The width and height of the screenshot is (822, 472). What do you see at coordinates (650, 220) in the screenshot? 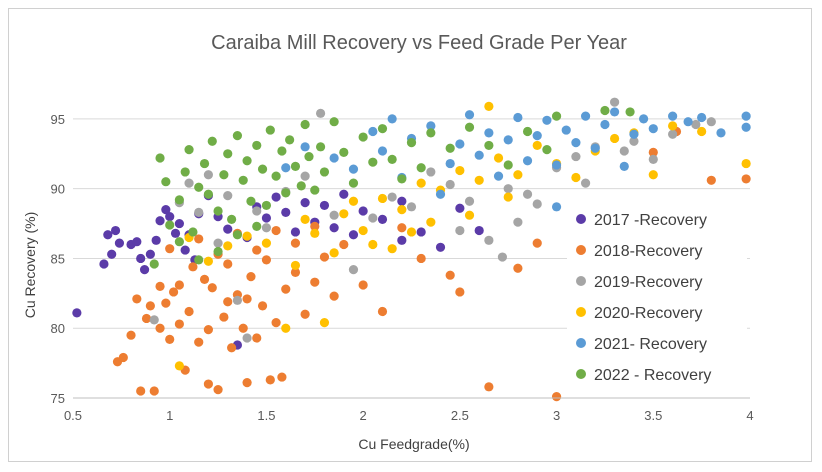
I see `legend-label: 2017 -Recovery` at bounding box center [650, 220].